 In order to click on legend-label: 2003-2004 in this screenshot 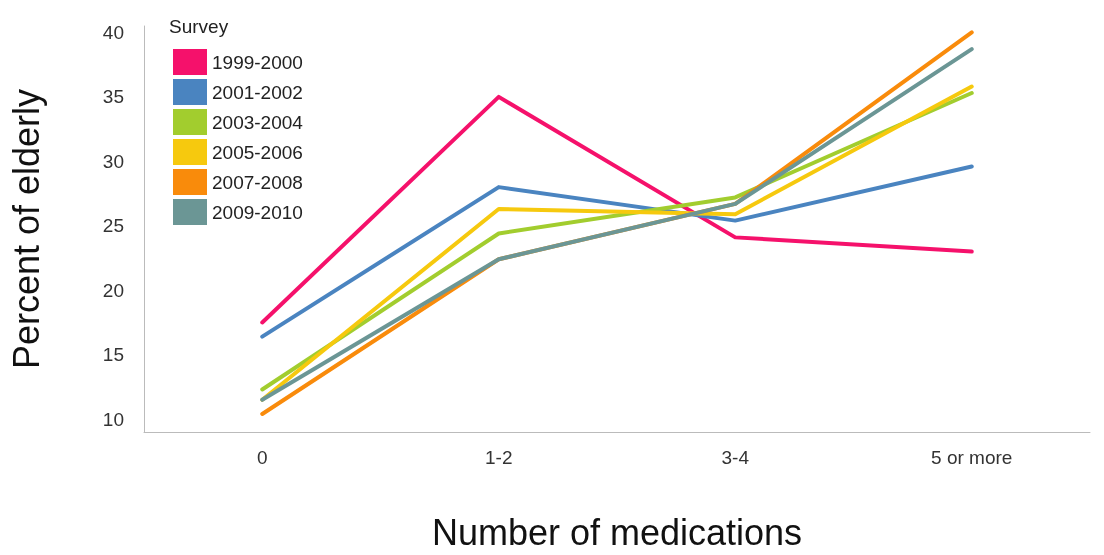, I will do `click(258, 122)`.